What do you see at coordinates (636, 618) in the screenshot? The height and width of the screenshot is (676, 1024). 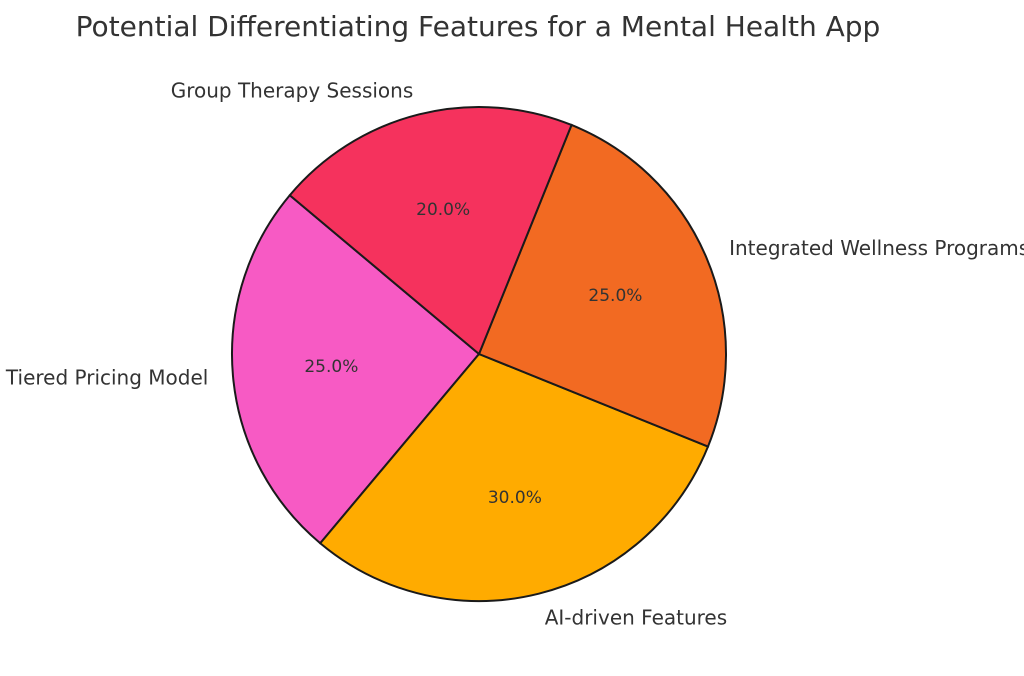 I see `slice-label-ai-driven-features: AI-driven Features` at bounding box center [636, 618].